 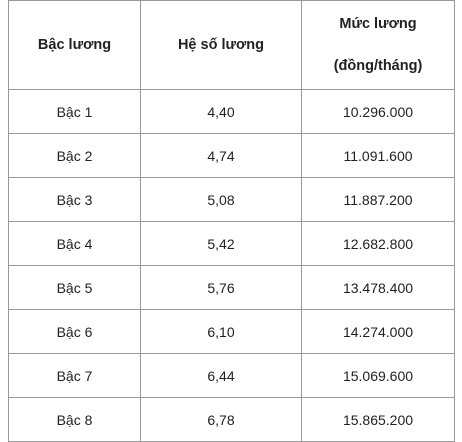 I want to click on header-coefficient: Hệ số lương, so click(x=221, y=45).